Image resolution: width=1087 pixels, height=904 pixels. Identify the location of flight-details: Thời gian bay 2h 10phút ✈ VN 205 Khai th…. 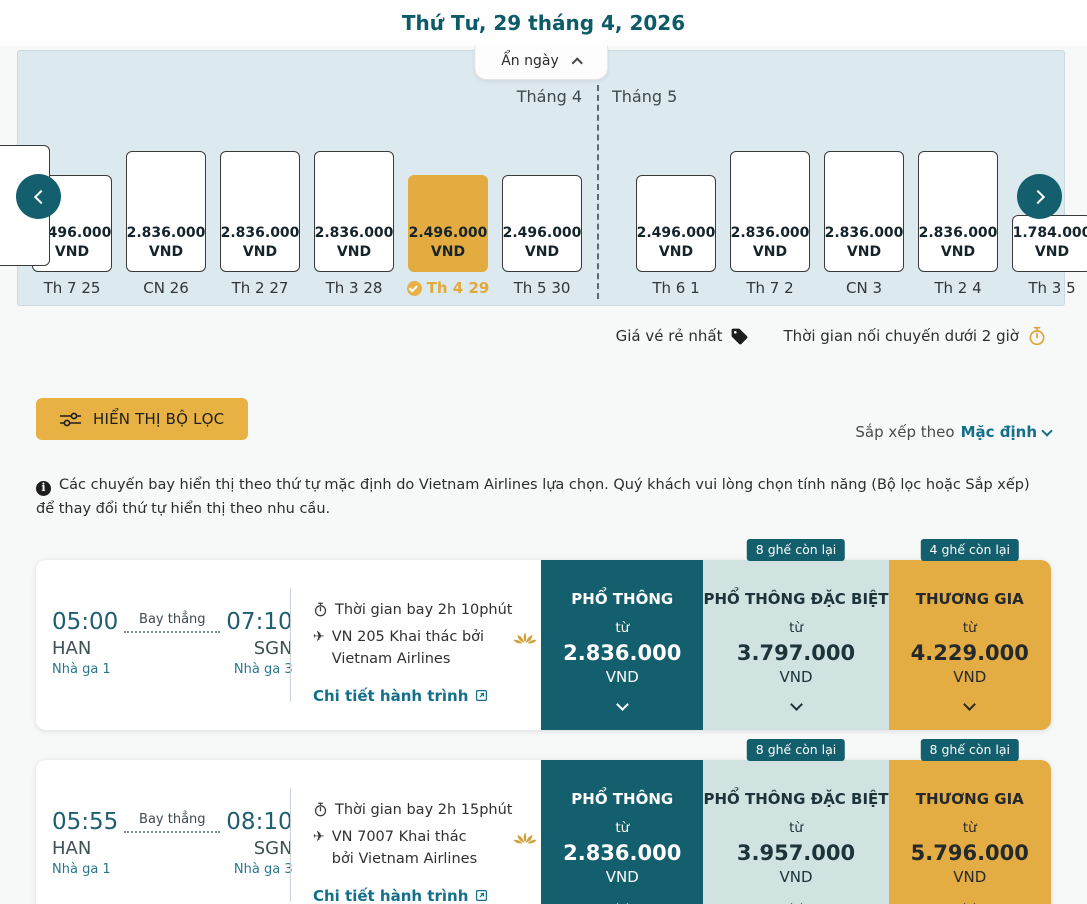
(415, 646).